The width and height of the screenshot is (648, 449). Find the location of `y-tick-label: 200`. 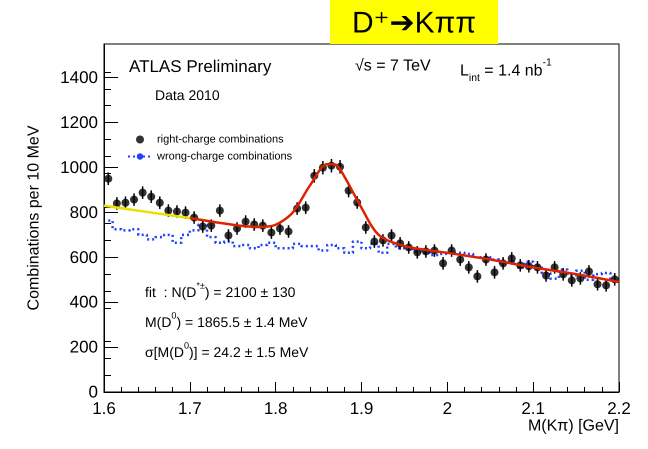

y-tick-label: 200 is located at coordinates (84, 347).